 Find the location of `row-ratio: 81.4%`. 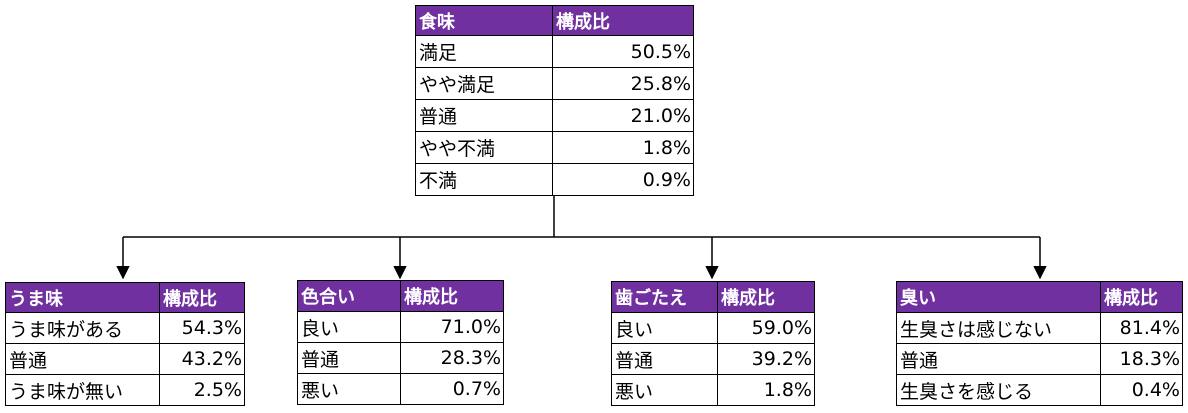

row-ratio: 81.4% is located at coordinates (1141, 328).